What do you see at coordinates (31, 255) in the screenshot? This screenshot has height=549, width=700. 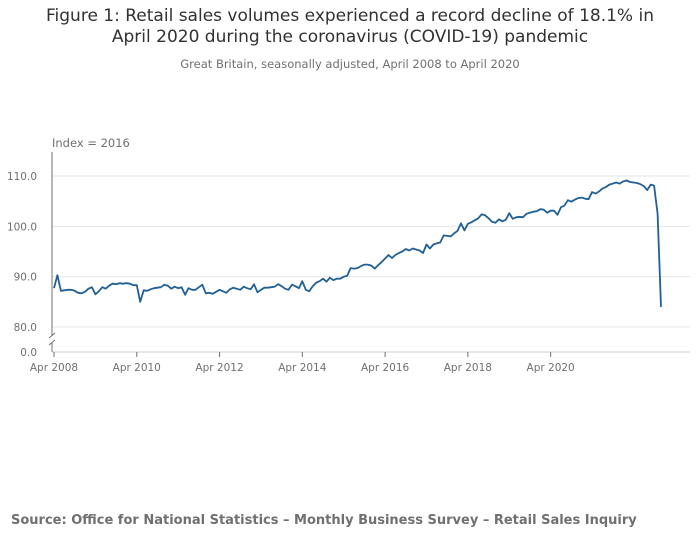 I see `y-axis: 0.0 80.0 90.0 100.0 110.0` at bounding box center [31, 255].